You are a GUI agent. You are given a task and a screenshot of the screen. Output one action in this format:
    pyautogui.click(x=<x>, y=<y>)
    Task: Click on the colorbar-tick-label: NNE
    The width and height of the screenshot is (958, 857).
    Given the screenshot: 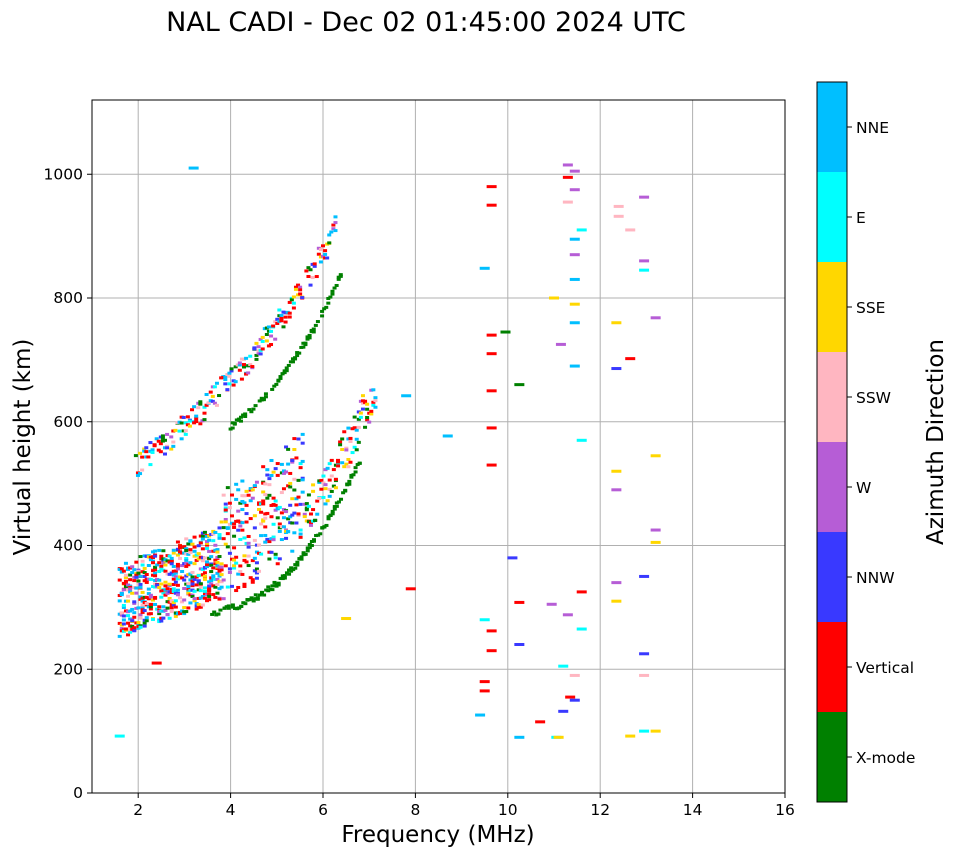 What is the action you would take?
    pyautogui.click(x=872, y=128)
    